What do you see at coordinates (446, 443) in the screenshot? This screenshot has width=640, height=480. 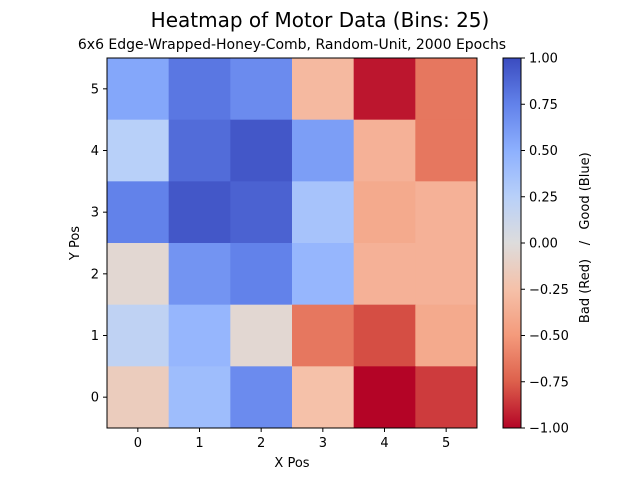 I see `x-tick-label: 5` at bounding box center [446, 443].